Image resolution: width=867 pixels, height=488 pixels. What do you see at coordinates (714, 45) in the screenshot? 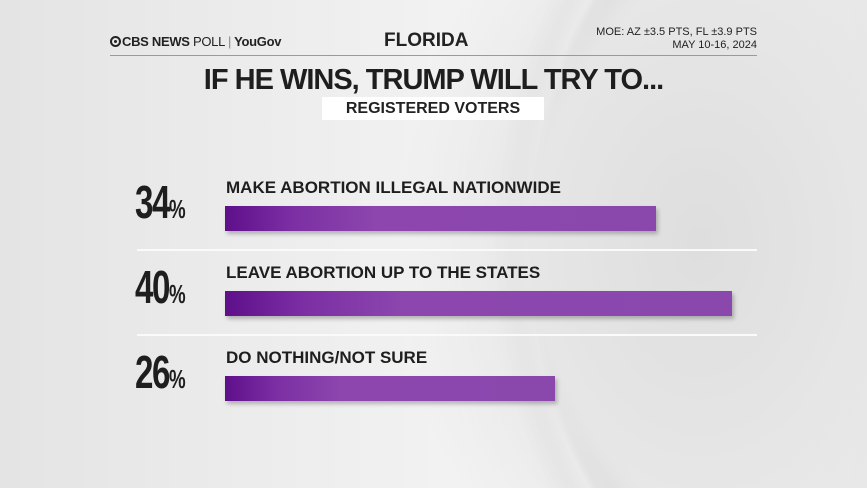
I see `poll-dates: MAY 10-16, 2024` at bounding box center [714, 45].